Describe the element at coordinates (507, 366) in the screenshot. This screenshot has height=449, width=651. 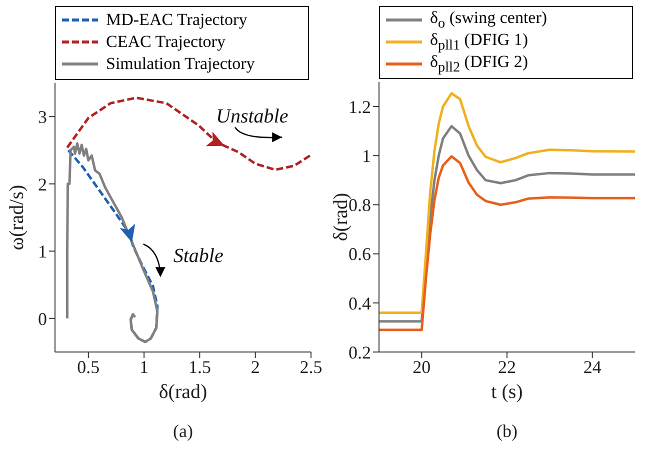
I see `x-tick-label: 22` at that location.